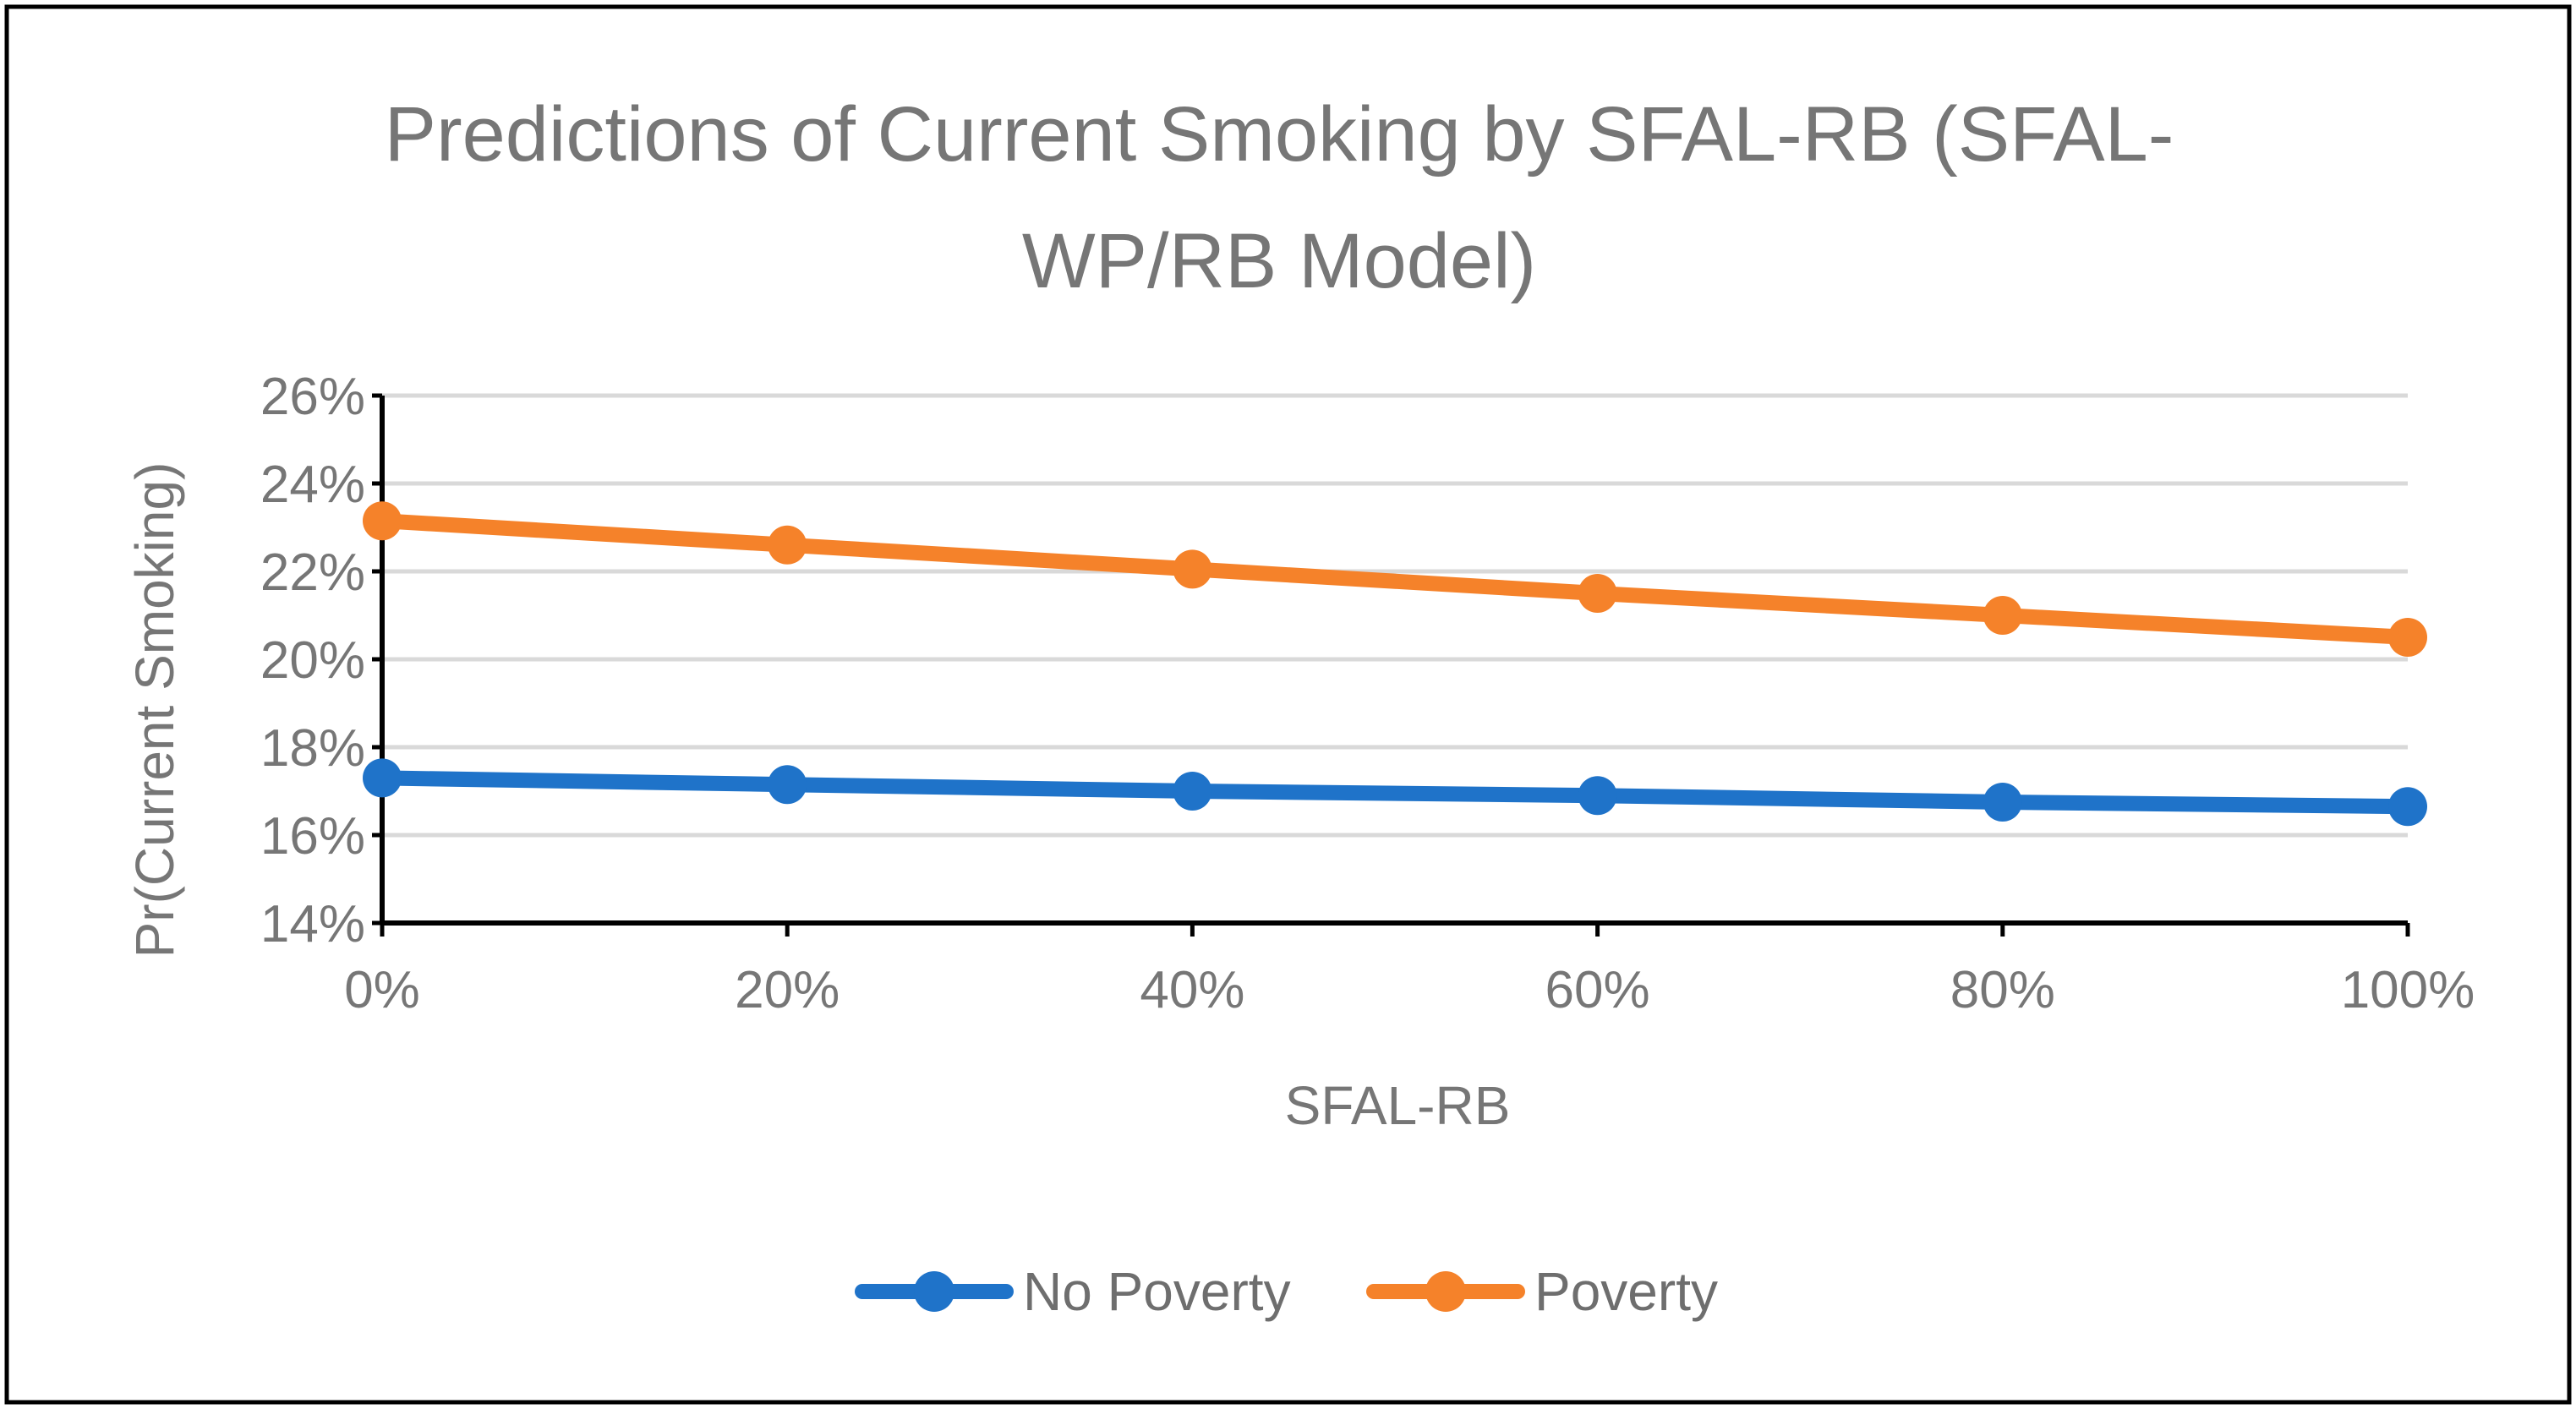 The width and height of the screenshot is (2576, 1409). What do you see at coordinates (1157, 1291) in the screenshot?
I see `legend-label-no-poverty: No Poverty` at bounding box center [1157, 1291].